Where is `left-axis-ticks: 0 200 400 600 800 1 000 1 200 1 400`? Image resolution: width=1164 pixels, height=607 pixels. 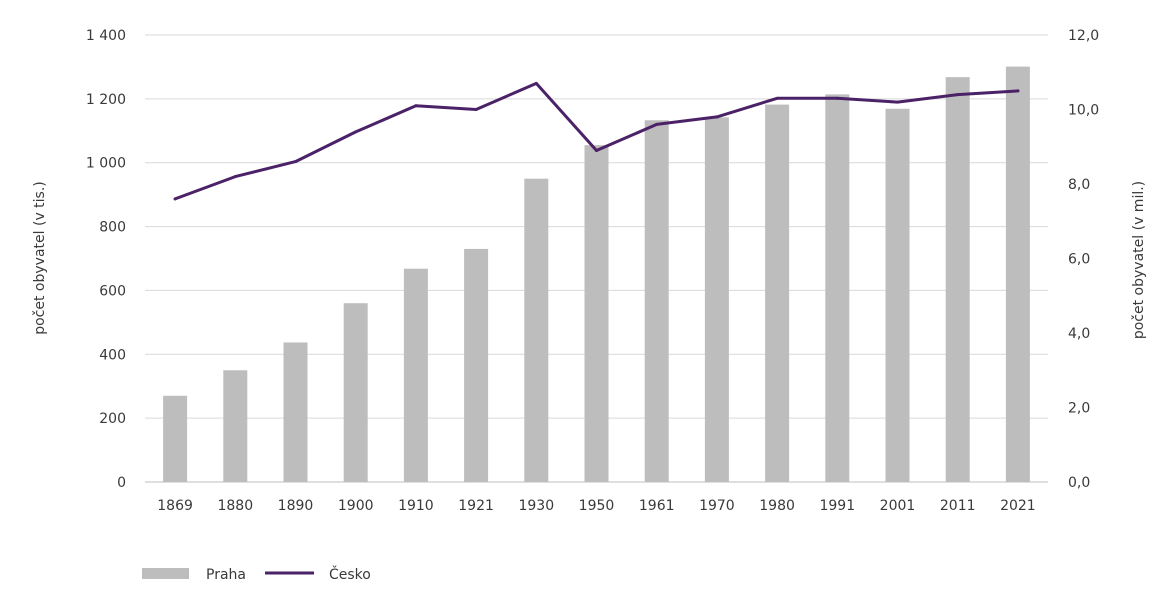 left-axis-ticks: 0 200 400 600 800 1 000 1 200 1 400 is located at coordinates (106, 259).